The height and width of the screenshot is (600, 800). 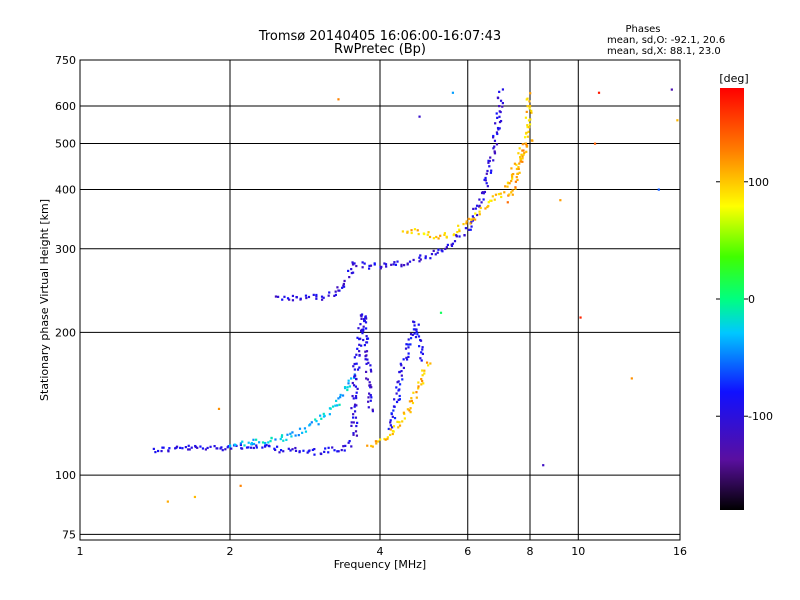 What do you see at coordinates (380, 49) in the screenshot?
I see `chart-subtitle: RwPretec (Bp)` at bounding box center [380, 49].